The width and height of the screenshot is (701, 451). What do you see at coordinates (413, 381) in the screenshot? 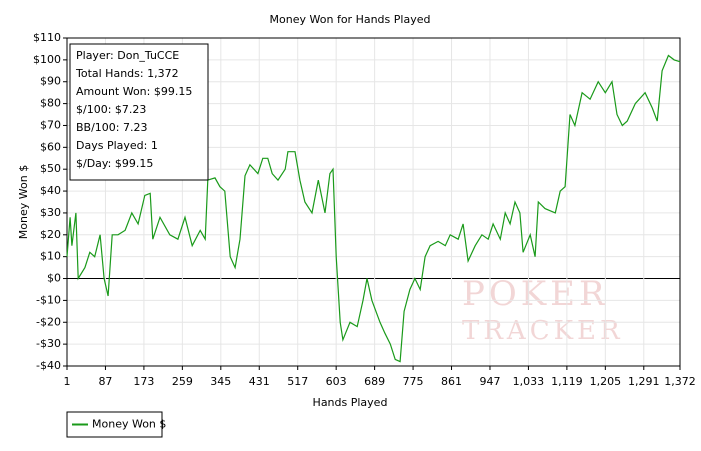
I see `x-tick-label: 775` at bounding box center [413, 381].